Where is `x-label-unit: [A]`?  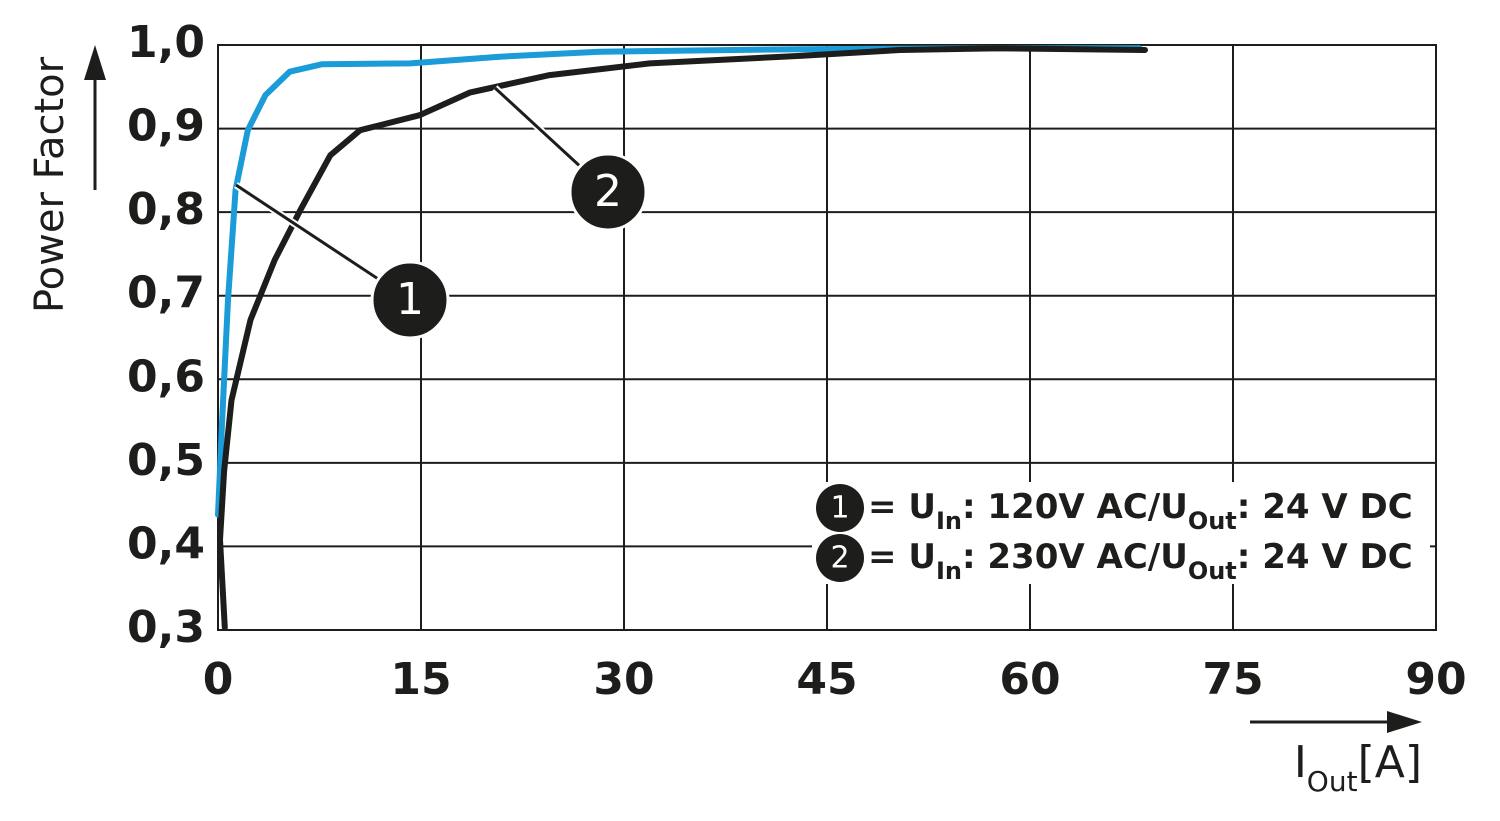
x-label-unit: [A] is located at coordinates (1390, 762).